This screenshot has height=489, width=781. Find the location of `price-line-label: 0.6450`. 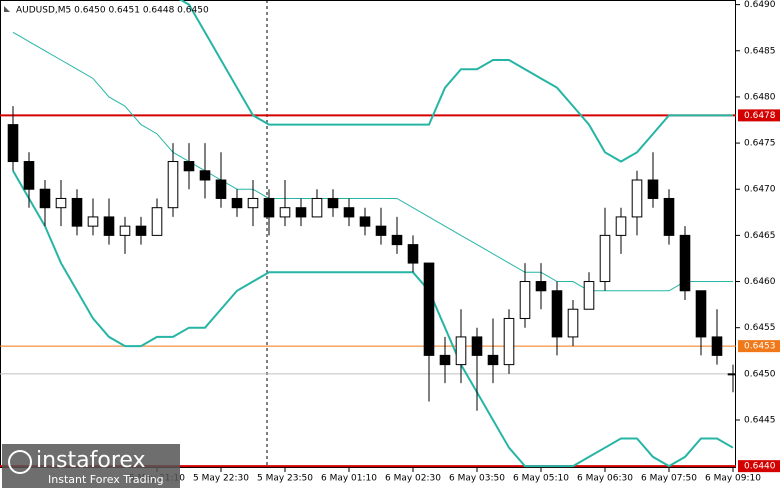

price-line-label: 0.6450 is located at coordinates (760, 374).